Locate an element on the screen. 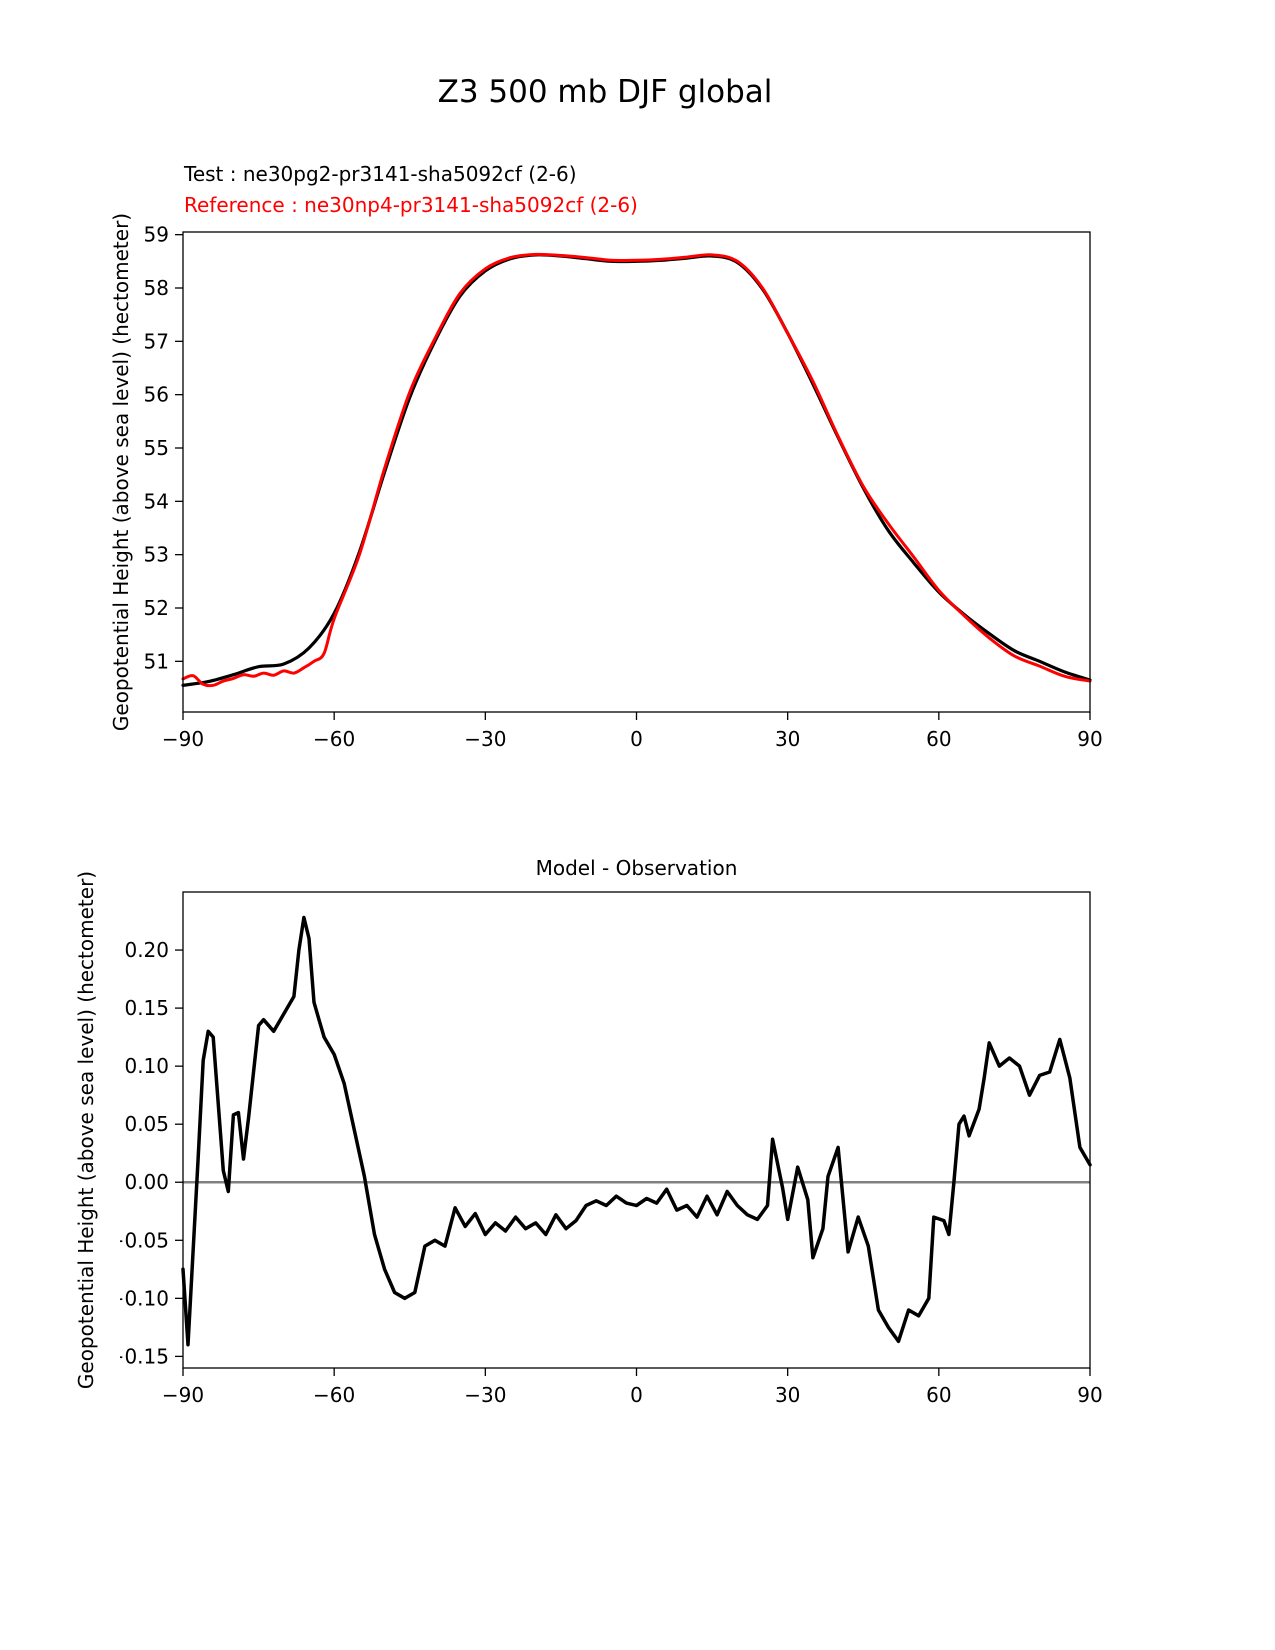  svg-text: 53 is located at coordinates (156, 555).